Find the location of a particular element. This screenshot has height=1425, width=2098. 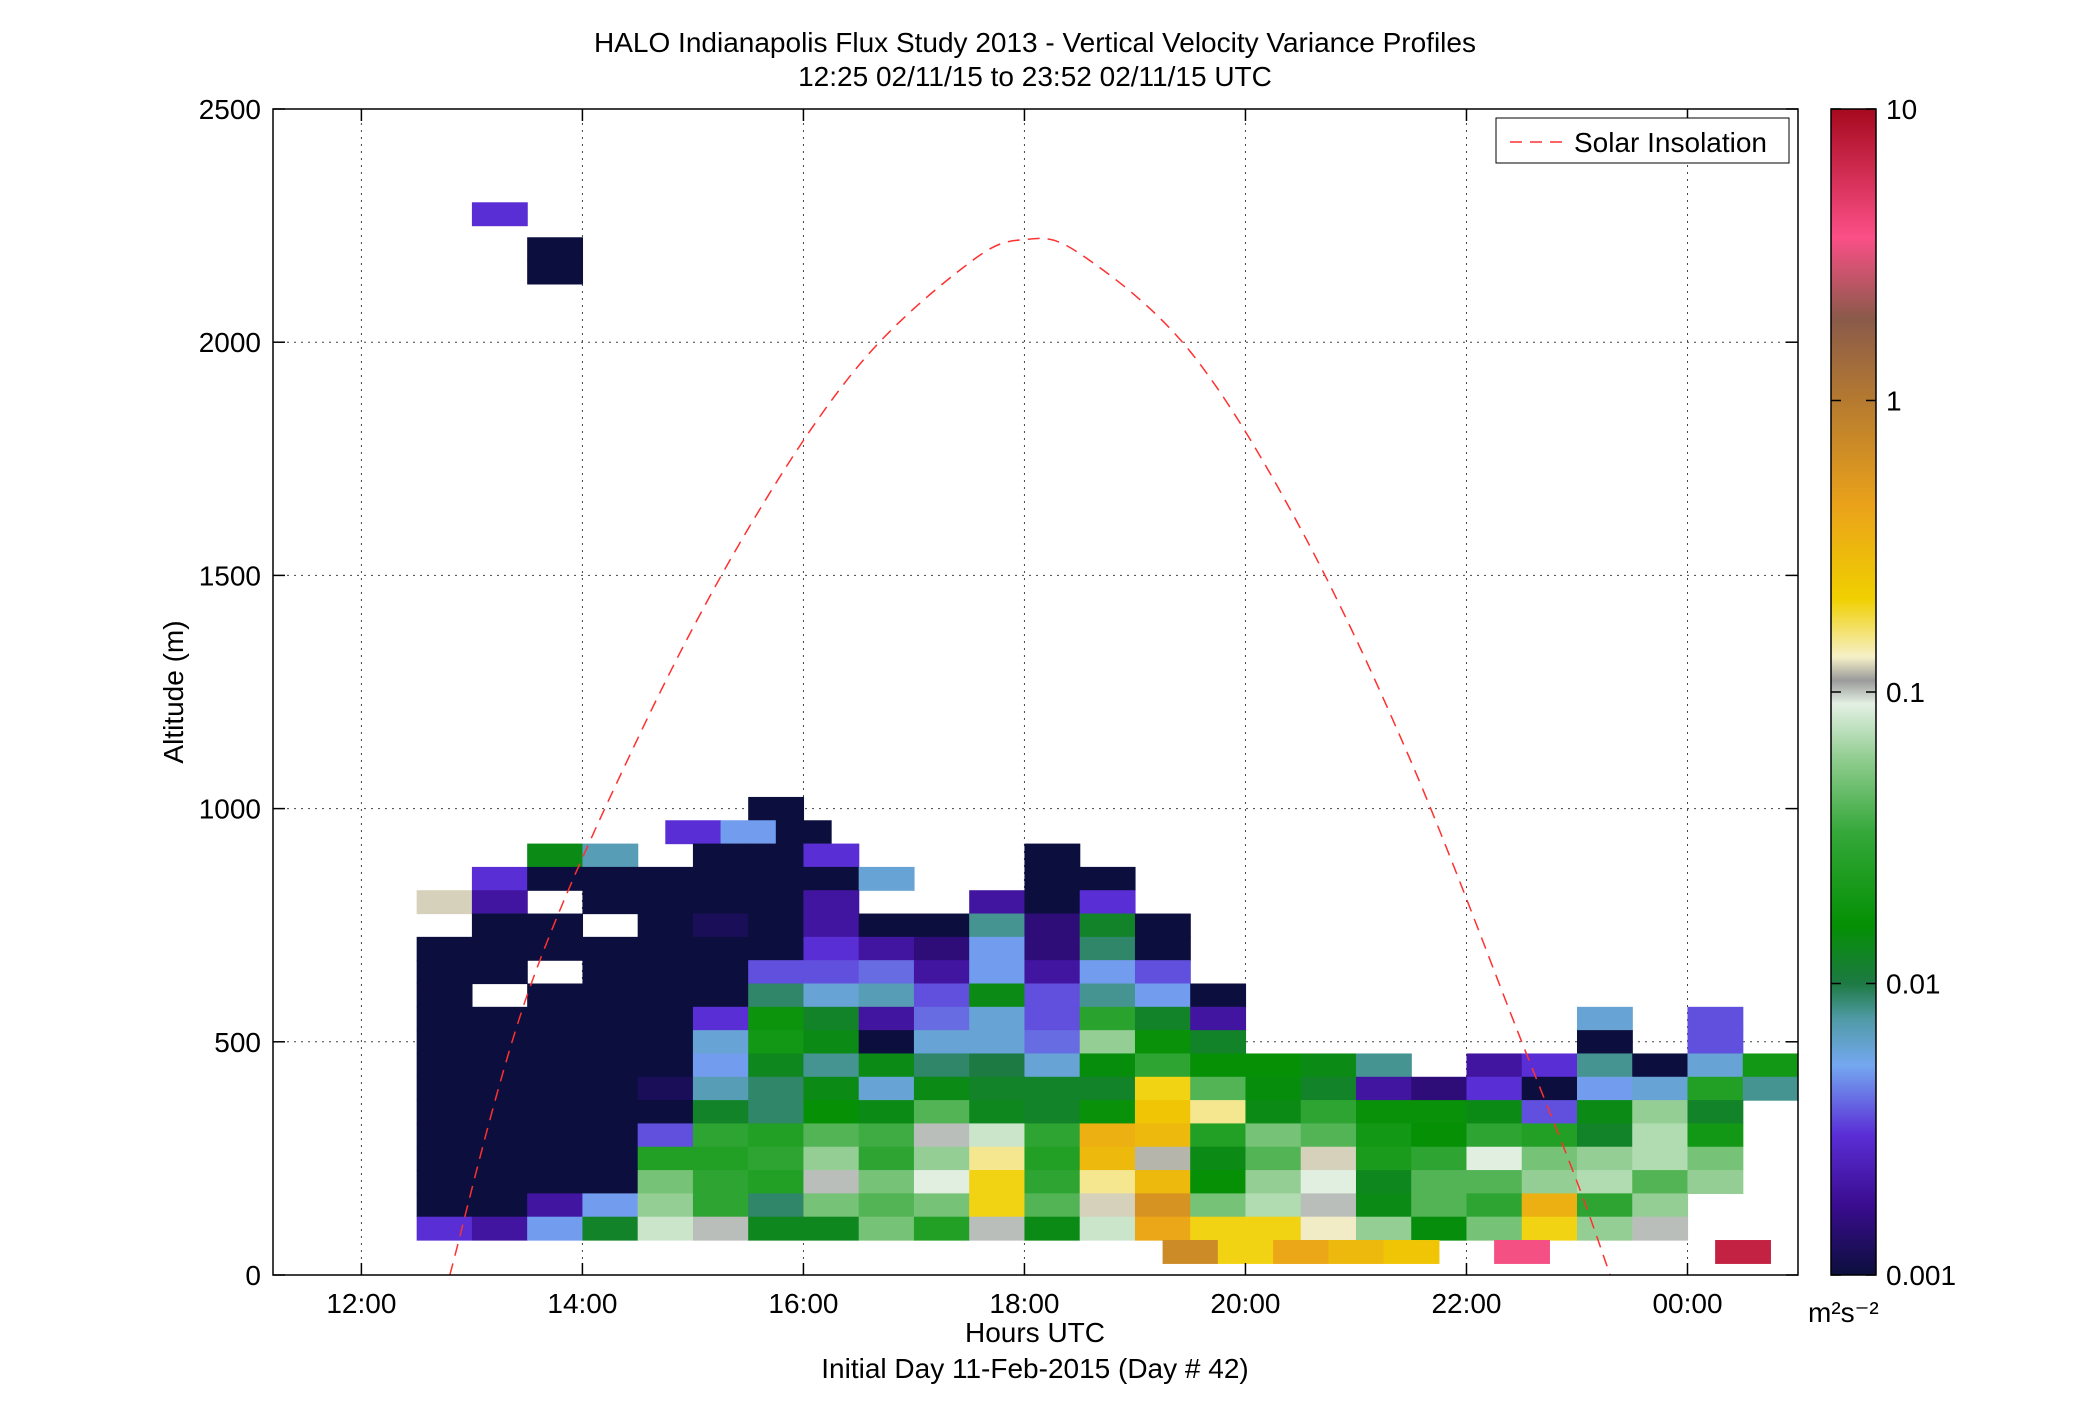

colorbar-unit: m²s⁻² is located at coordinates (1843, 1312).